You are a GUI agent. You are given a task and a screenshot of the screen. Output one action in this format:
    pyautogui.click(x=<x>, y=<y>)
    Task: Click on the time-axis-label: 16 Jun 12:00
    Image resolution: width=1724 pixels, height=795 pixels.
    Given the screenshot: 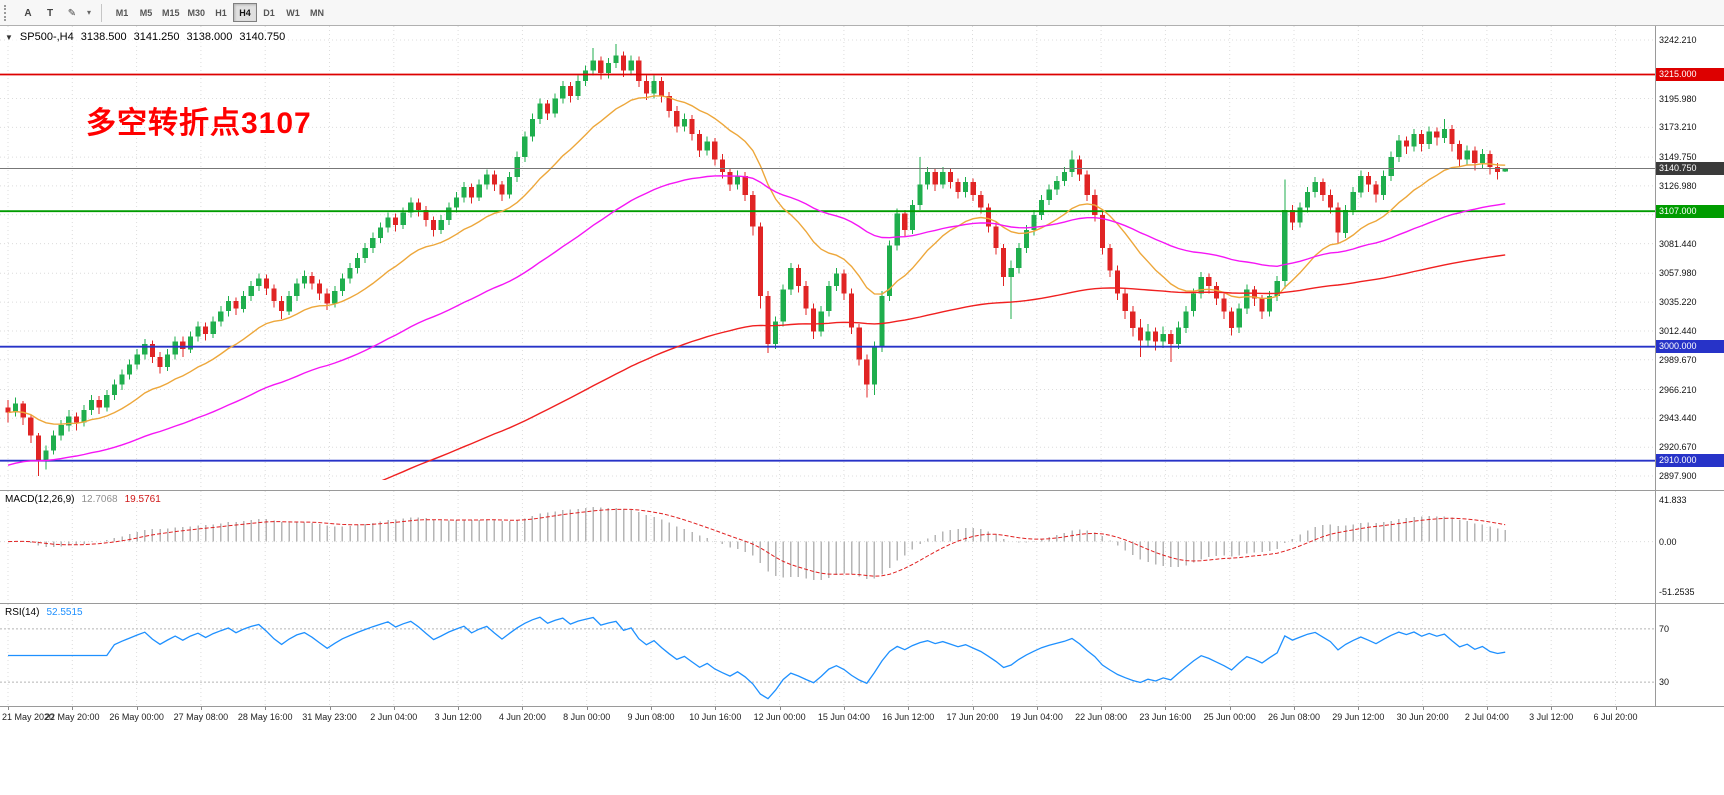 What is the action you would take?
    pyautogui.click(x=908, y=717)
    